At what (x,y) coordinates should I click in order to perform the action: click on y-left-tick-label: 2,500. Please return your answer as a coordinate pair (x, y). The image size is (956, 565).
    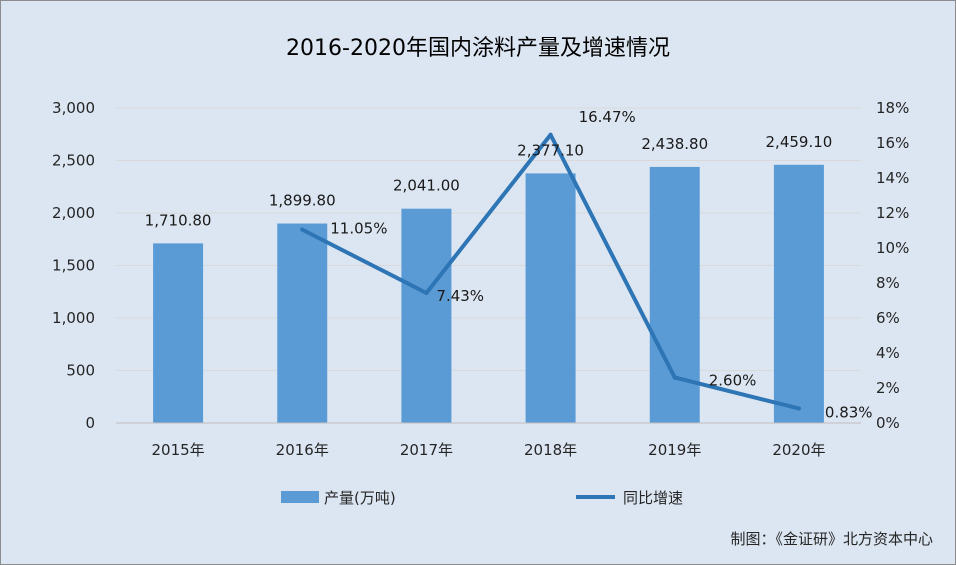
    Looking at the image, I should click on (73, 161).